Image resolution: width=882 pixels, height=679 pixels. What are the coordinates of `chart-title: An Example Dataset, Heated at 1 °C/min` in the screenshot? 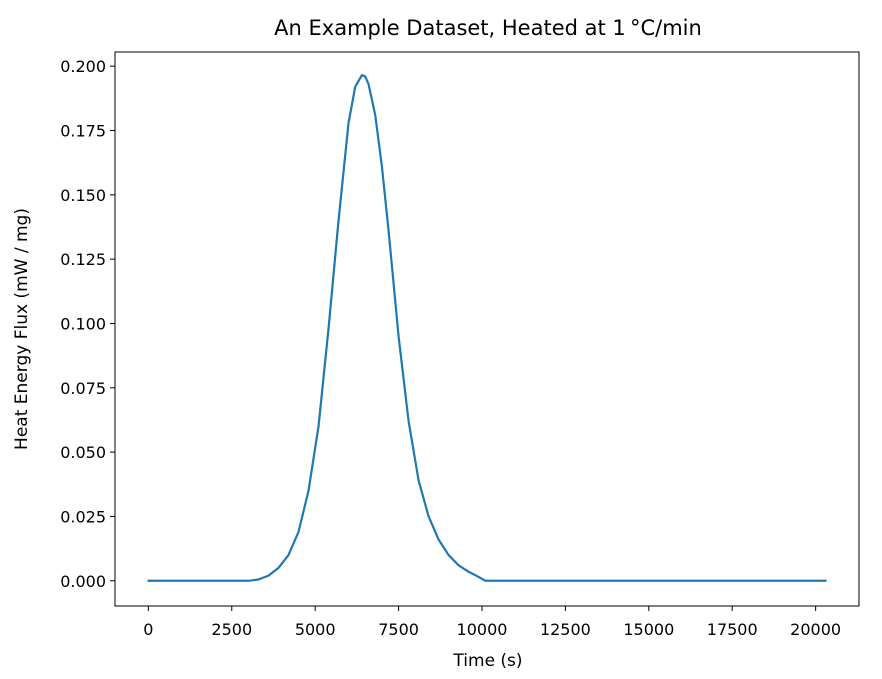 It's located at (488, 28).